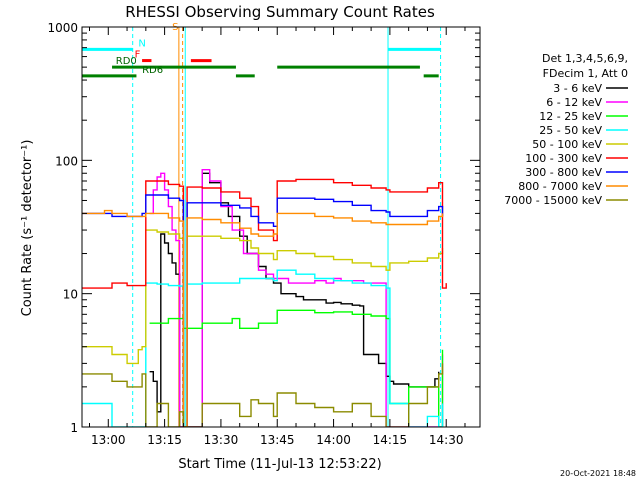 The image size is (640, 480). Describe the element at coordinates (446, 440) in the screenshot. I see `x-tick-label: 14:30` at that location.